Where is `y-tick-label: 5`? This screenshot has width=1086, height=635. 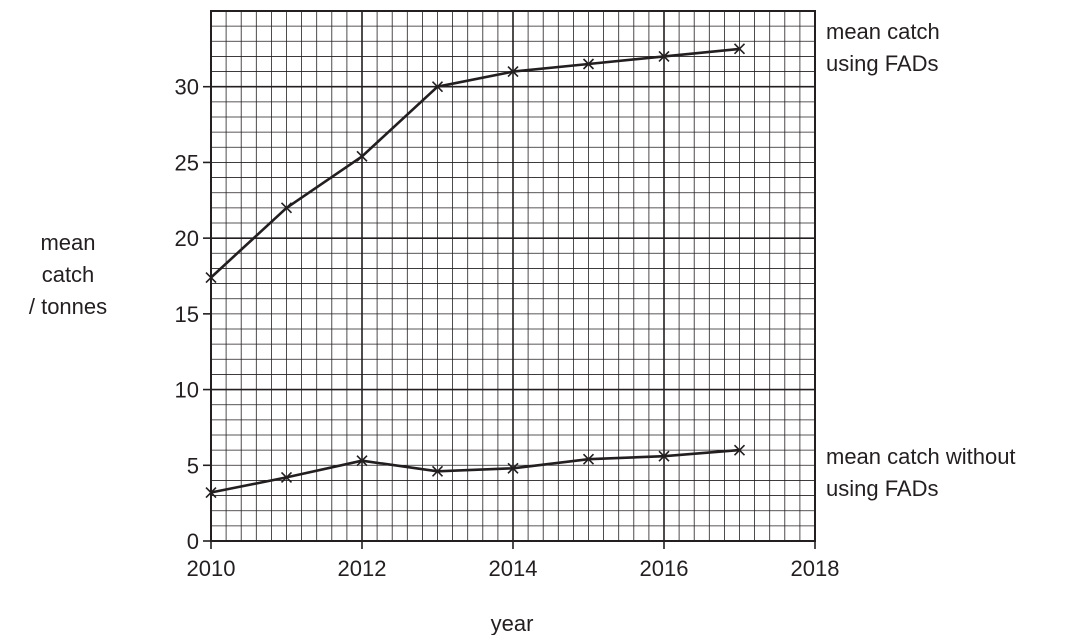
y-tick-label: 5 is located at coordinates (193, 465).